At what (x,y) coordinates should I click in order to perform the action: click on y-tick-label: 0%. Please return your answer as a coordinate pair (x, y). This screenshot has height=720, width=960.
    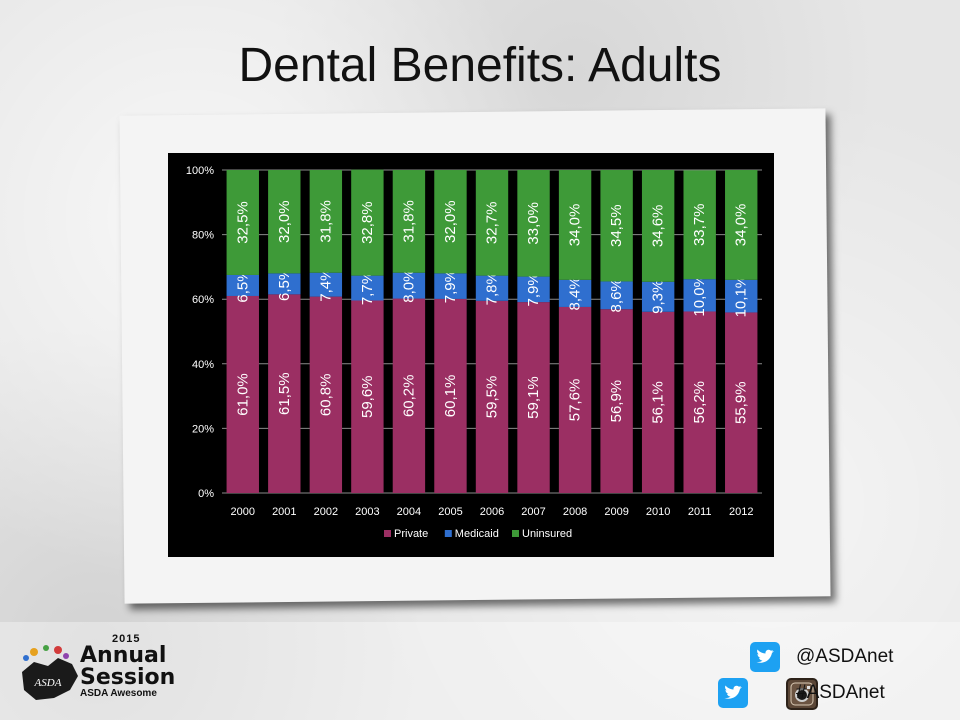
    Looking at the image, I should click on (206, 494).